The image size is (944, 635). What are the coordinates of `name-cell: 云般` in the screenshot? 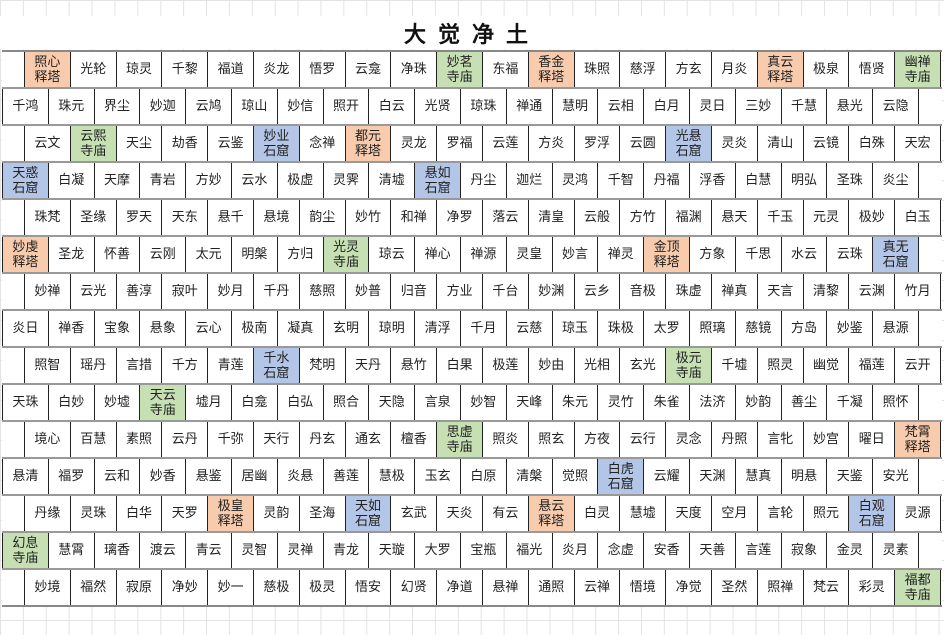 It's located at (596, 217).